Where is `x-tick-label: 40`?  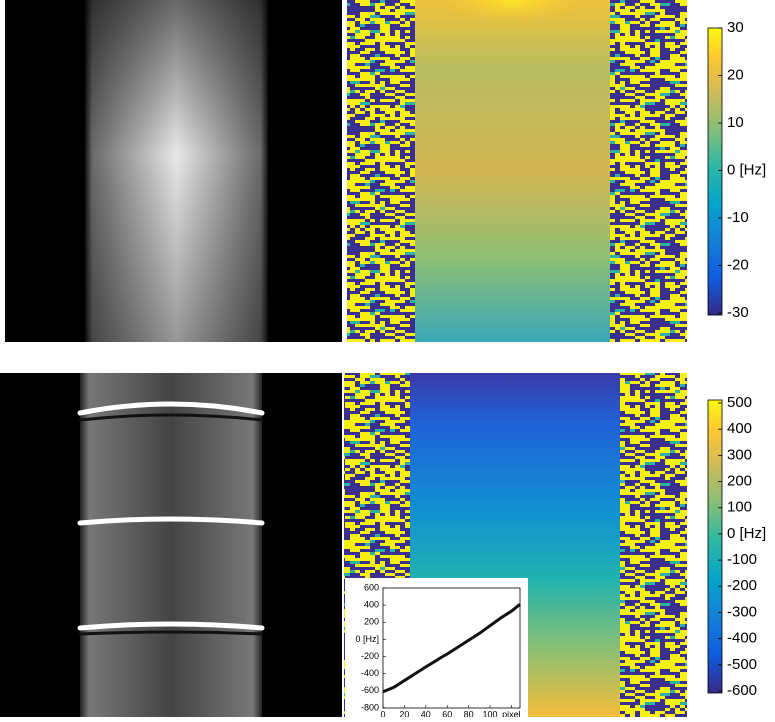
x-tick-label: 40 is located at coordinates (426, 713).